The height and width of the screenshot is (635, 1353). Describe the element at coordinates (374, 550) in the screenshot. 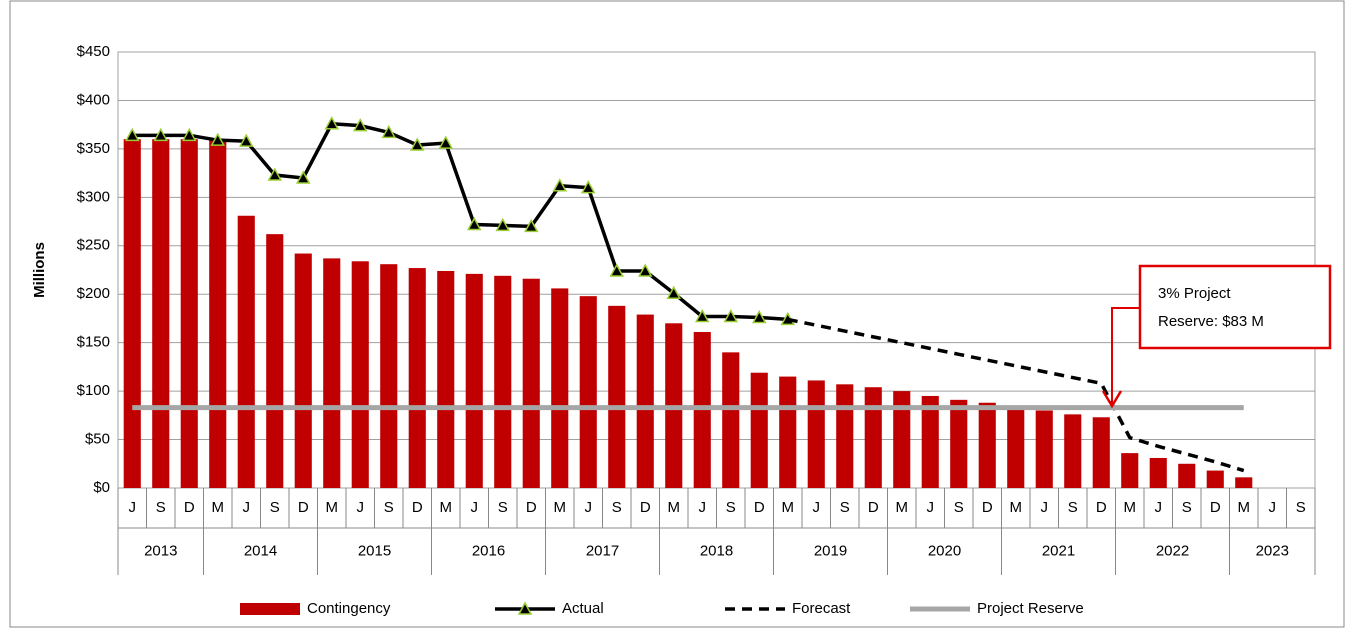

I see `year-label: 2015` at that location.